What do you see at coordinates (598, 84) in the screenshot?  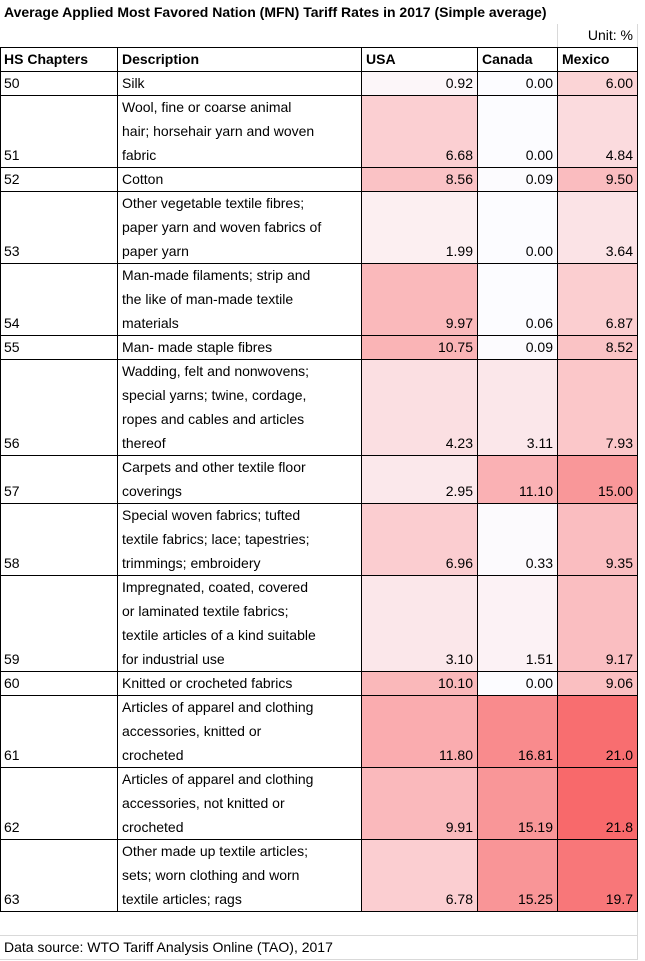 I see `tariff-rate: 6.00` at bounding box center [598, 84].